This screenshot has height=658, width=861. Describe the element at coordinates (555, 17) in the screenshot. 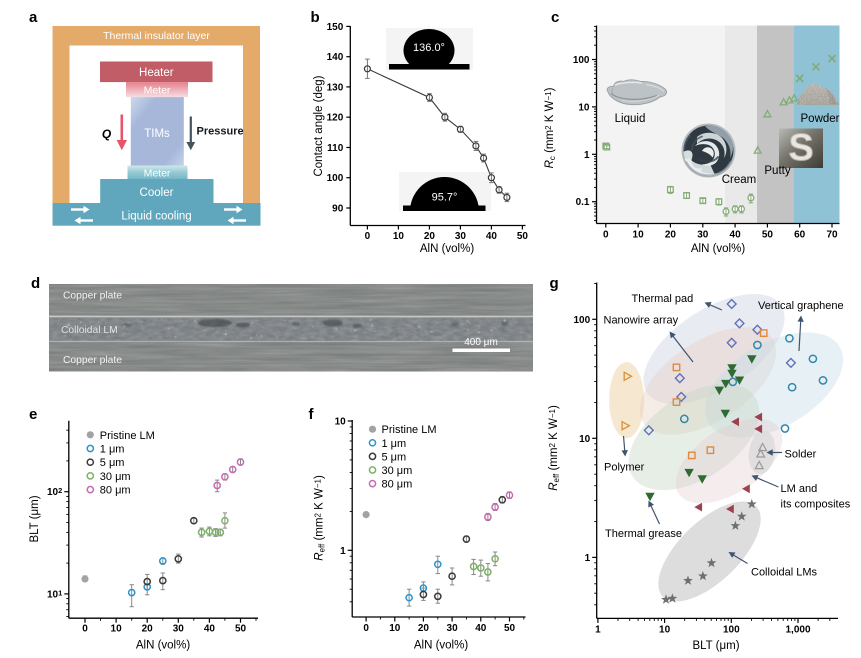

I see `svg-text: c` at that location.